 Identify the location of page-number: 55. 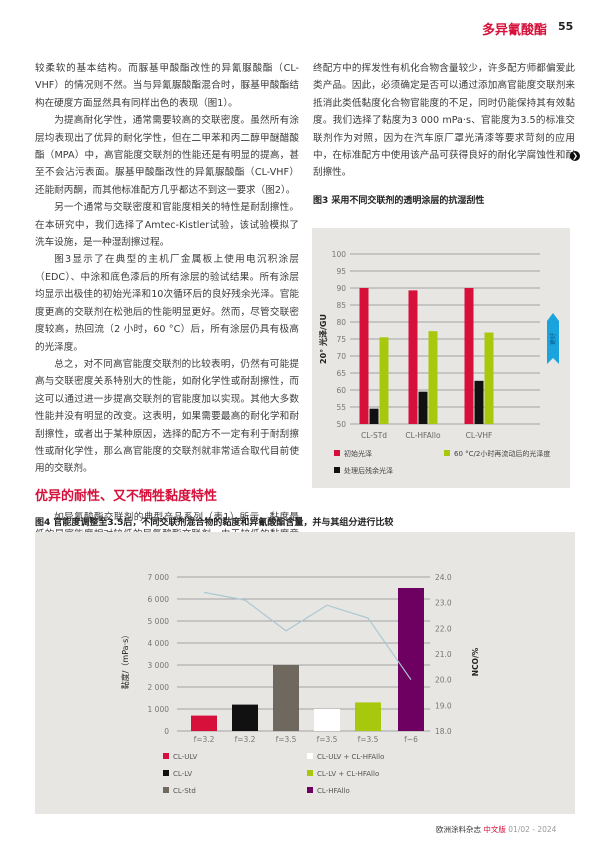
(566, 26).